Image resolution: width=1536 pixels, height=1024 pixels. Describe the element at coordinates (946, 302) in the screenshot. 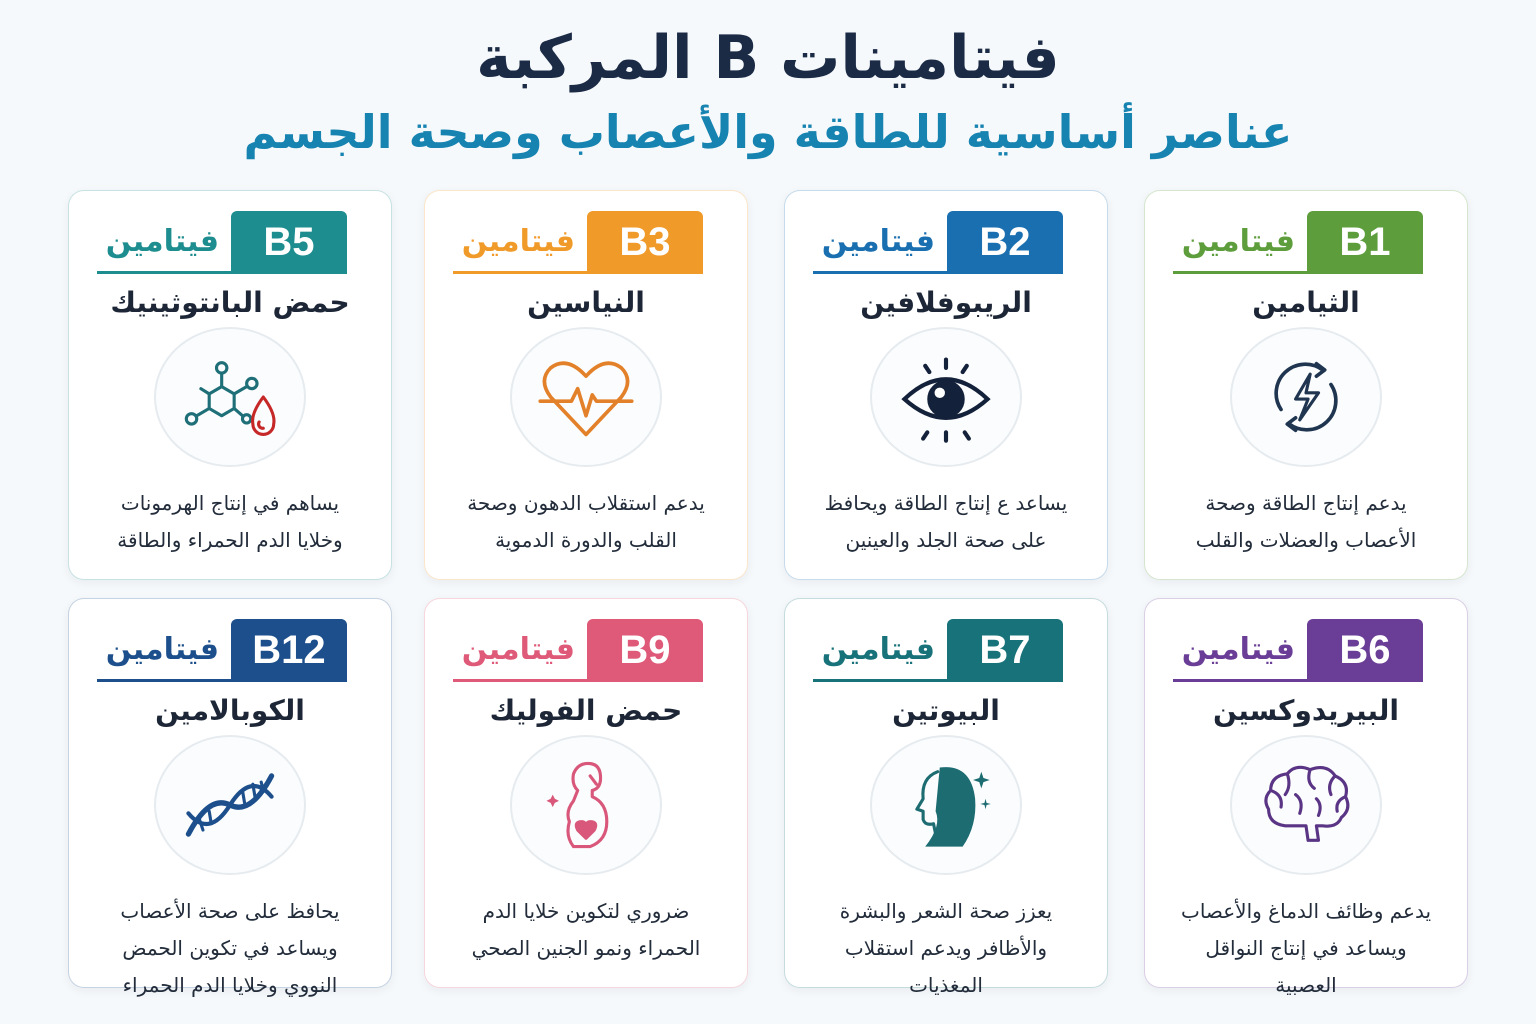

I see `vitamin-name: الريبوفلافين` at that location.